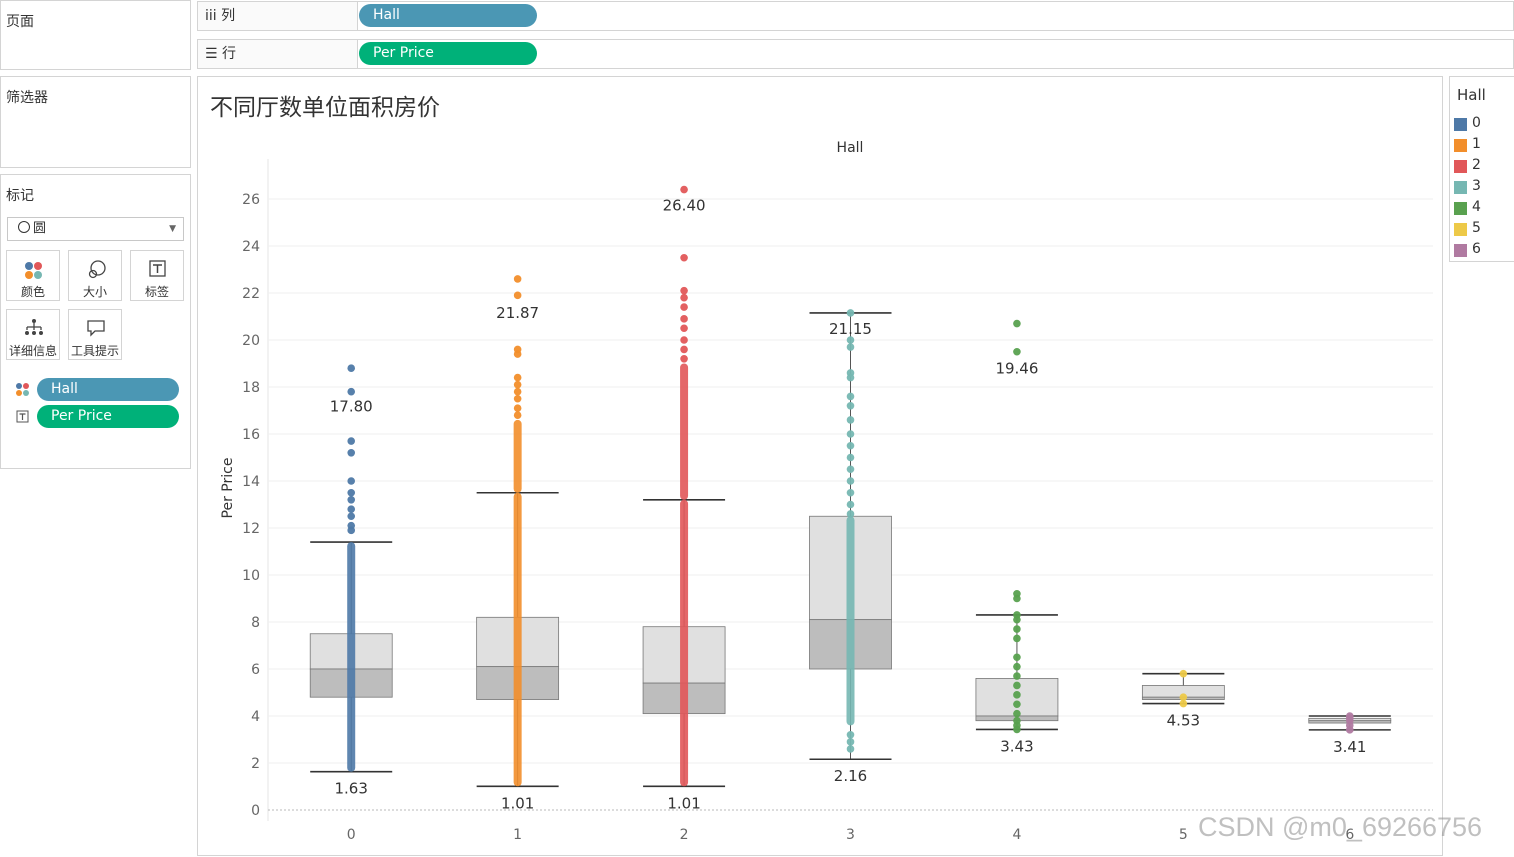 Image resolution: width=1514 pixels, height=857 pixels. What do you see at coordinates (1476, 249) in the screenshot?
I see `legend-label: 6` at bounding box center [1476, 249].